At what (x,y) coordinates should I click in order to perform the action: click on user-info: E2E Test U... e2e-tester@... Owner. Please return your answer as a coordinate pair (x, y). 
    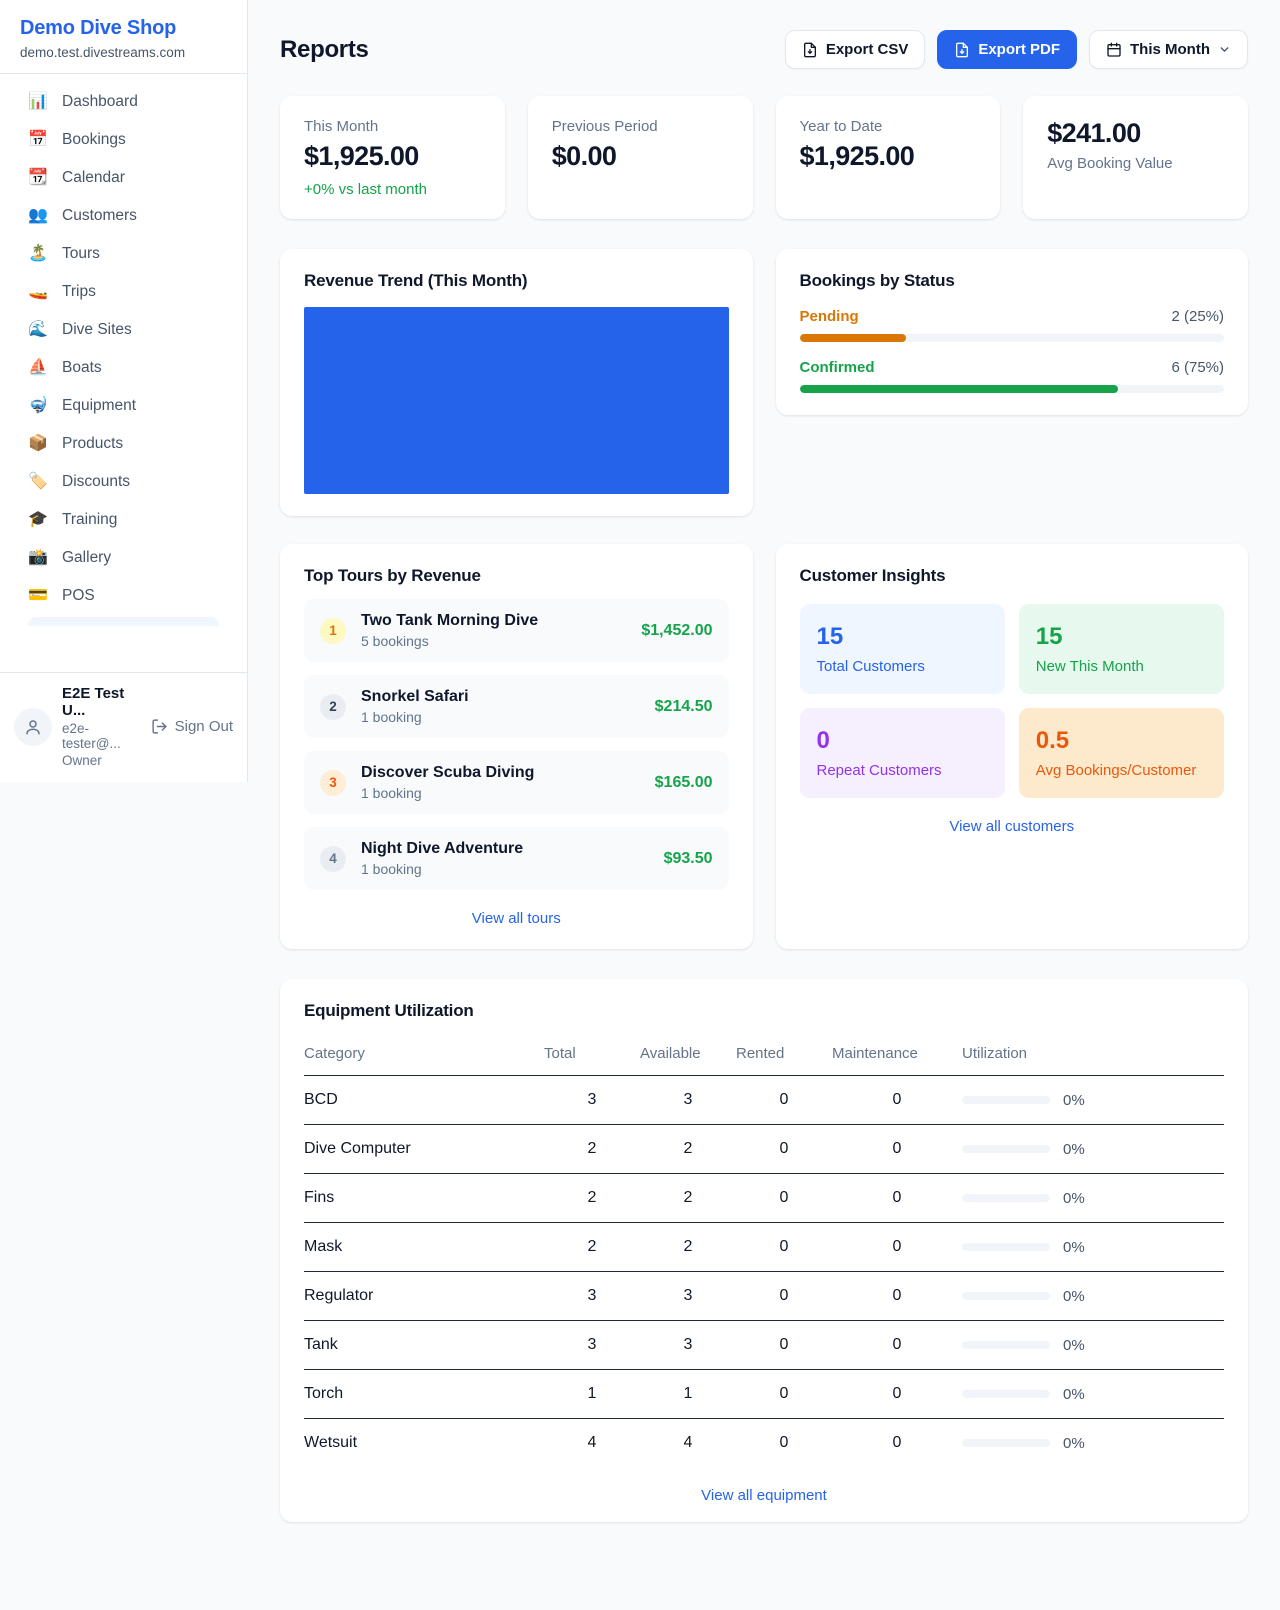
    Looking at the image, I should click on (101, 726).